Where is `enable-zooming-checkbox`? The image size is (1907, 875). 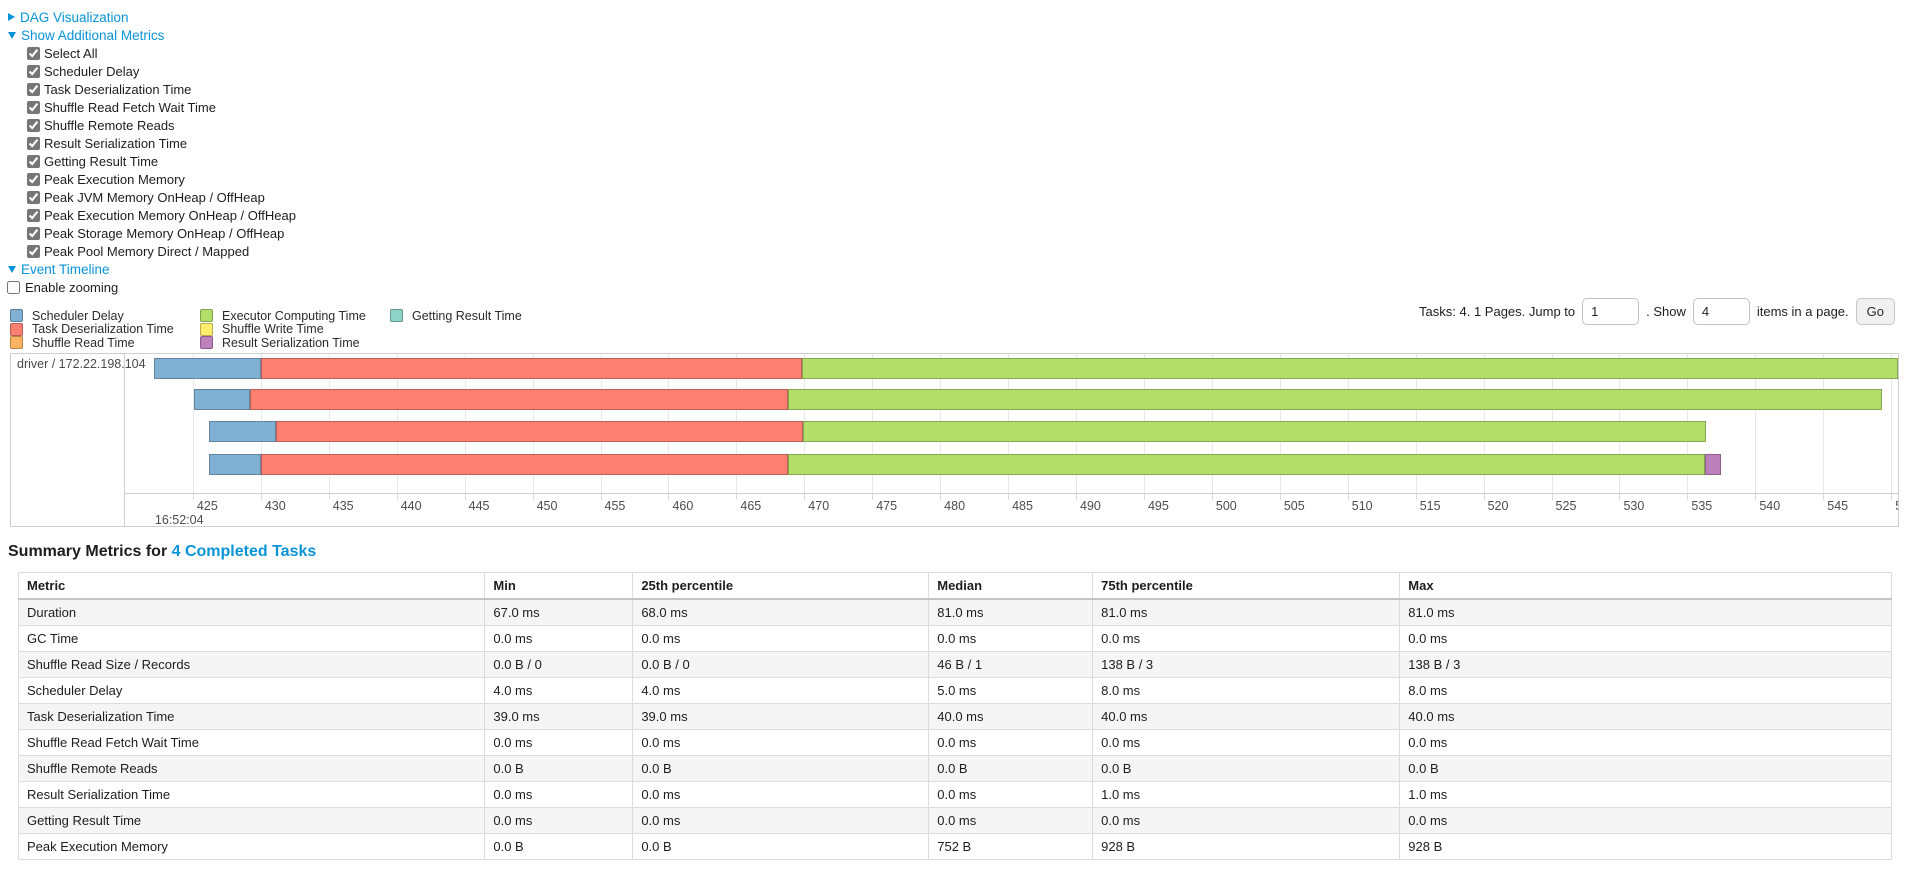
enable-zooming-checkbox is located at coordinates (13, 287).